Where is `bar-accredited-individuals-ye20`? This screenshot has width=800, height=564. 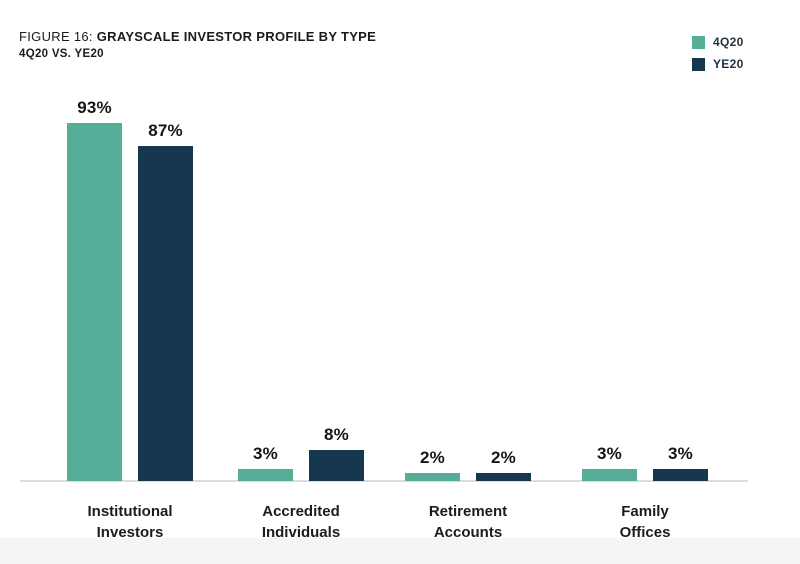 bar-accredited-individuals-ye20 is located at coordinates (336, 465).